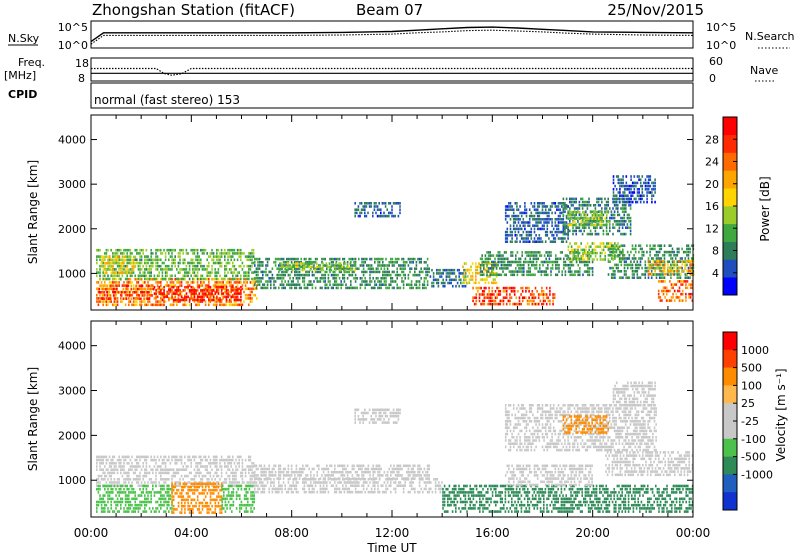 This screenshot has height=554, width=800. What do you see at coordinates (392, 71) in the screenshot?
I see `series-nave` at bounding box center [392, 71].